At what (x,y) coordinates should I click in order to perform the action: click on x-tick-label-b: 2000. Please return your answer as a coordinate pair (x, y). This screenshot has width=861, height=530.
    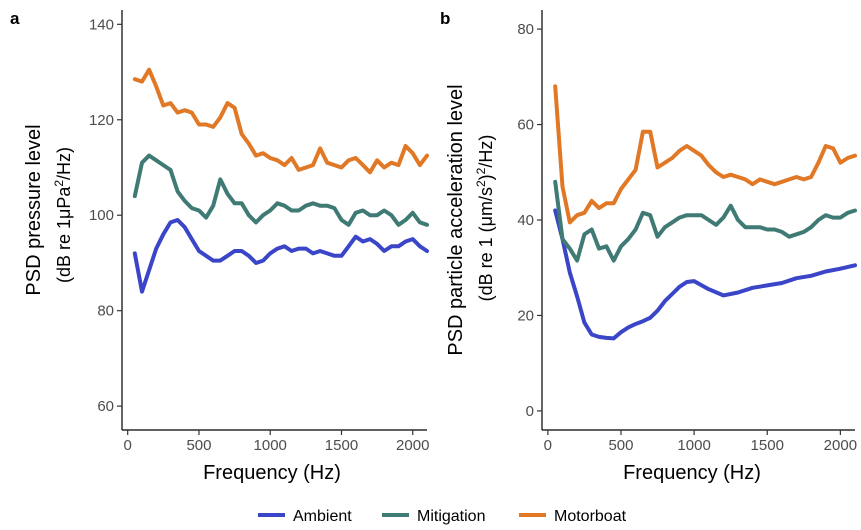
    Looking at the image, I should click on (840, 445).